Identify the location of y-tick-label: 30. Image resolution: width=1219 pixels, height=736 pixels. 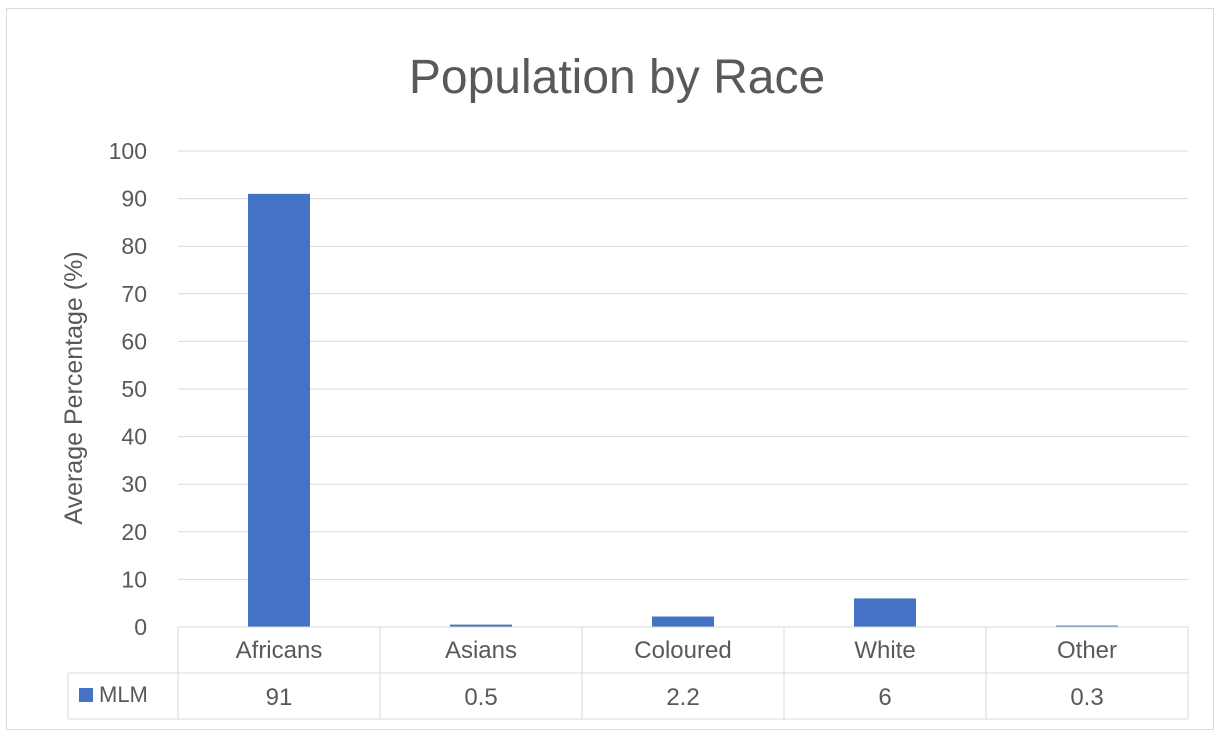
(134, 484).